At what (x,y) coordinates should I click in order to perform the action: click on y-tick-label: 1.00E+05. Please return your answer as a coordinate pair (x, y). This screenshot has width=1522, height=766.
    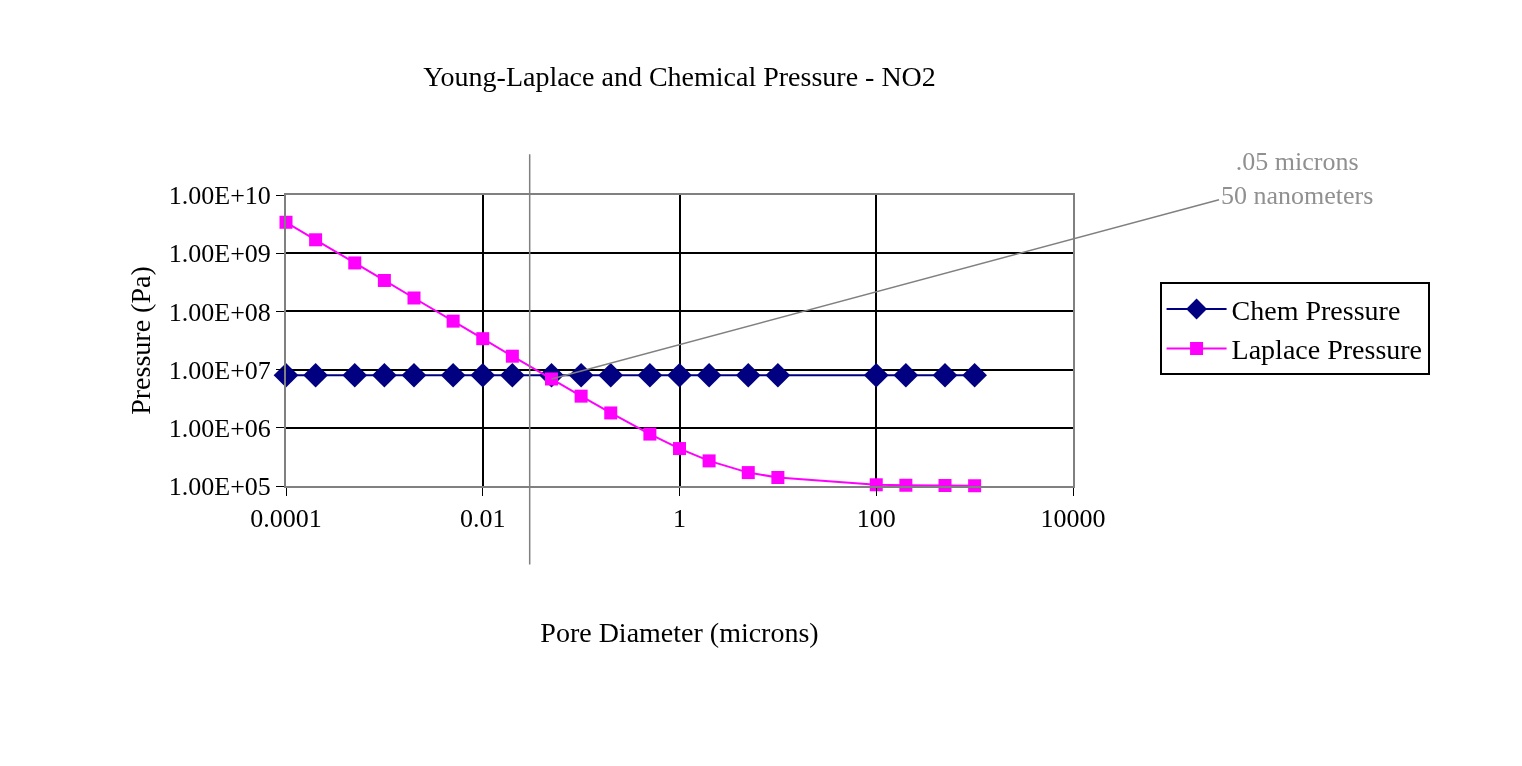
    Looking at the image, I should click on (219, 487).